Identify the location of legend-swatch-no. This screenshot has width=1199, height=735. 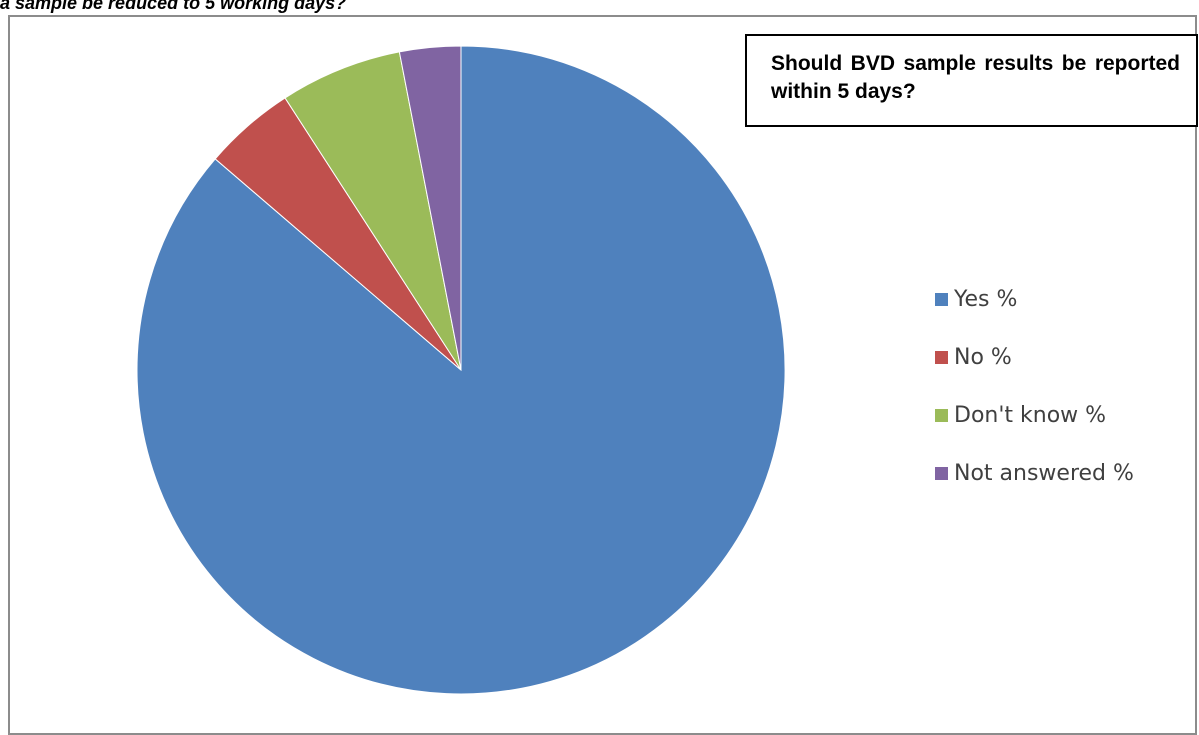
(941, 357).